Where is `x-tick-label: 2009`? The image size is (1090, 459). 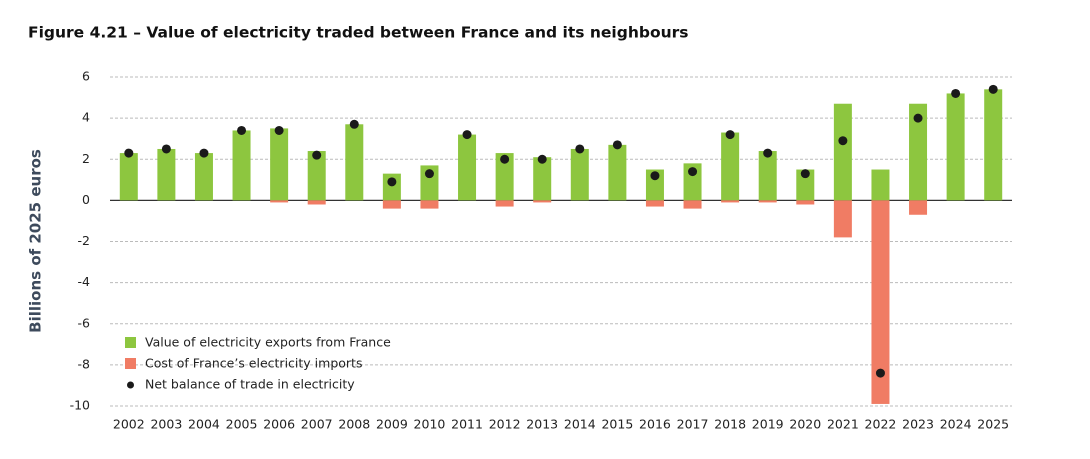 x-tick-label: 2009 is located at coordinates (392, 424).